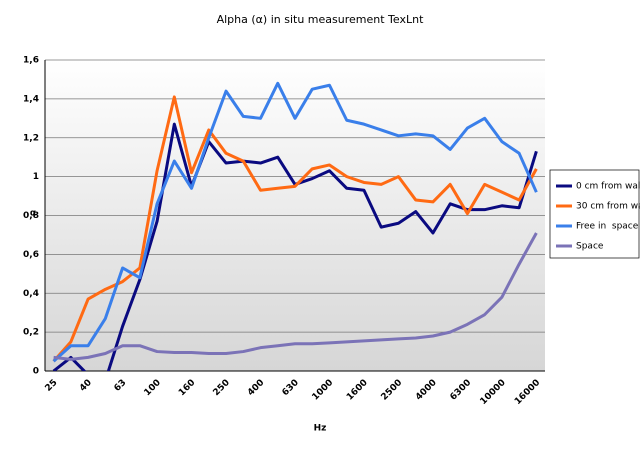 Image resolution: width=640 pixels, height=449 pixels. What do you see at coordinates (320, 429) in the screenshot?
I see `x-axis-title: Hz` at bounding box center [320, 429].